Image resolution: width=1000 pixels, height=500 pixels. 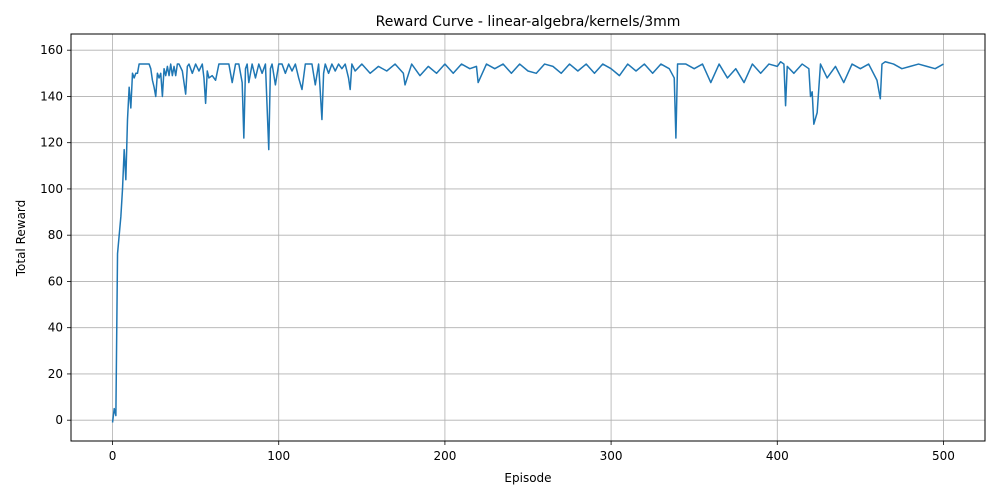 I want to click on x-tick-label: 200, so click(x=444, y=456).